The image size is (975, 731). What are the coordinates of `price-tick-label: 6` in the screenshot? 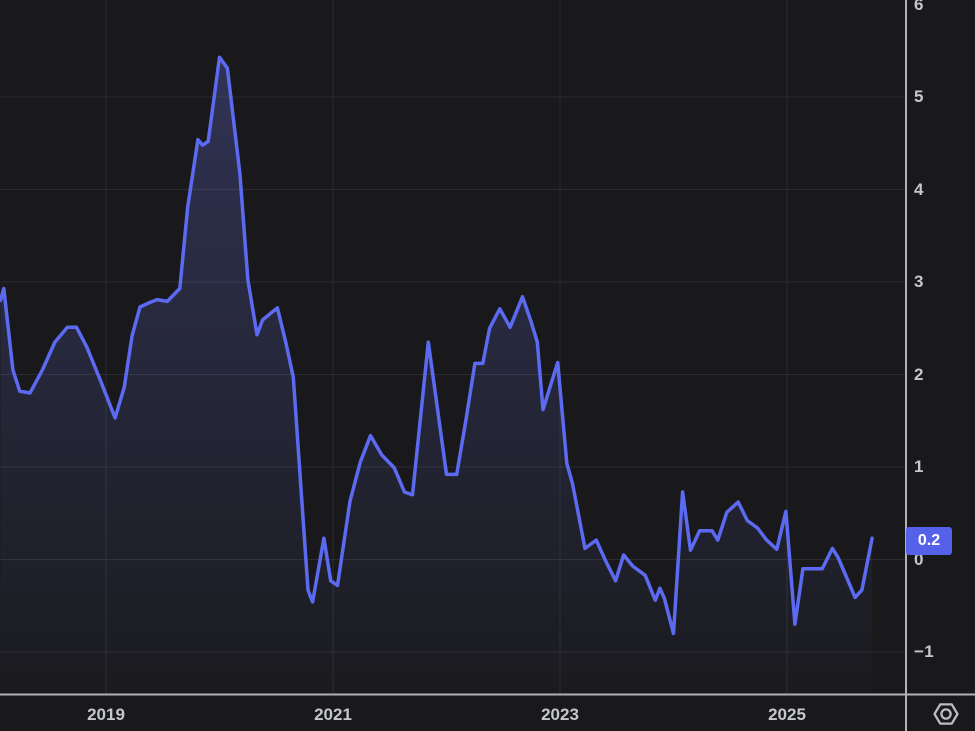 It's located at (919, 7).